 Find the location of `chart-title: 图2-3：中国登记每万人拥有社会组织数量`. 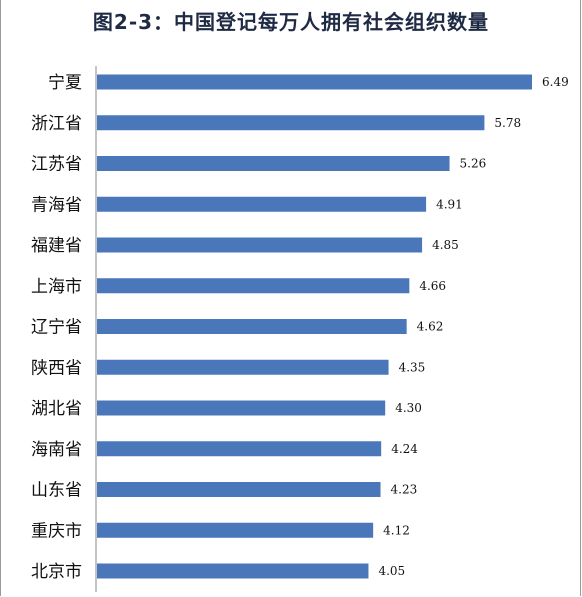

chart-title: 图2-3：中国登记每万人拥有社会组织数量 is located at coordinates (291, 22).